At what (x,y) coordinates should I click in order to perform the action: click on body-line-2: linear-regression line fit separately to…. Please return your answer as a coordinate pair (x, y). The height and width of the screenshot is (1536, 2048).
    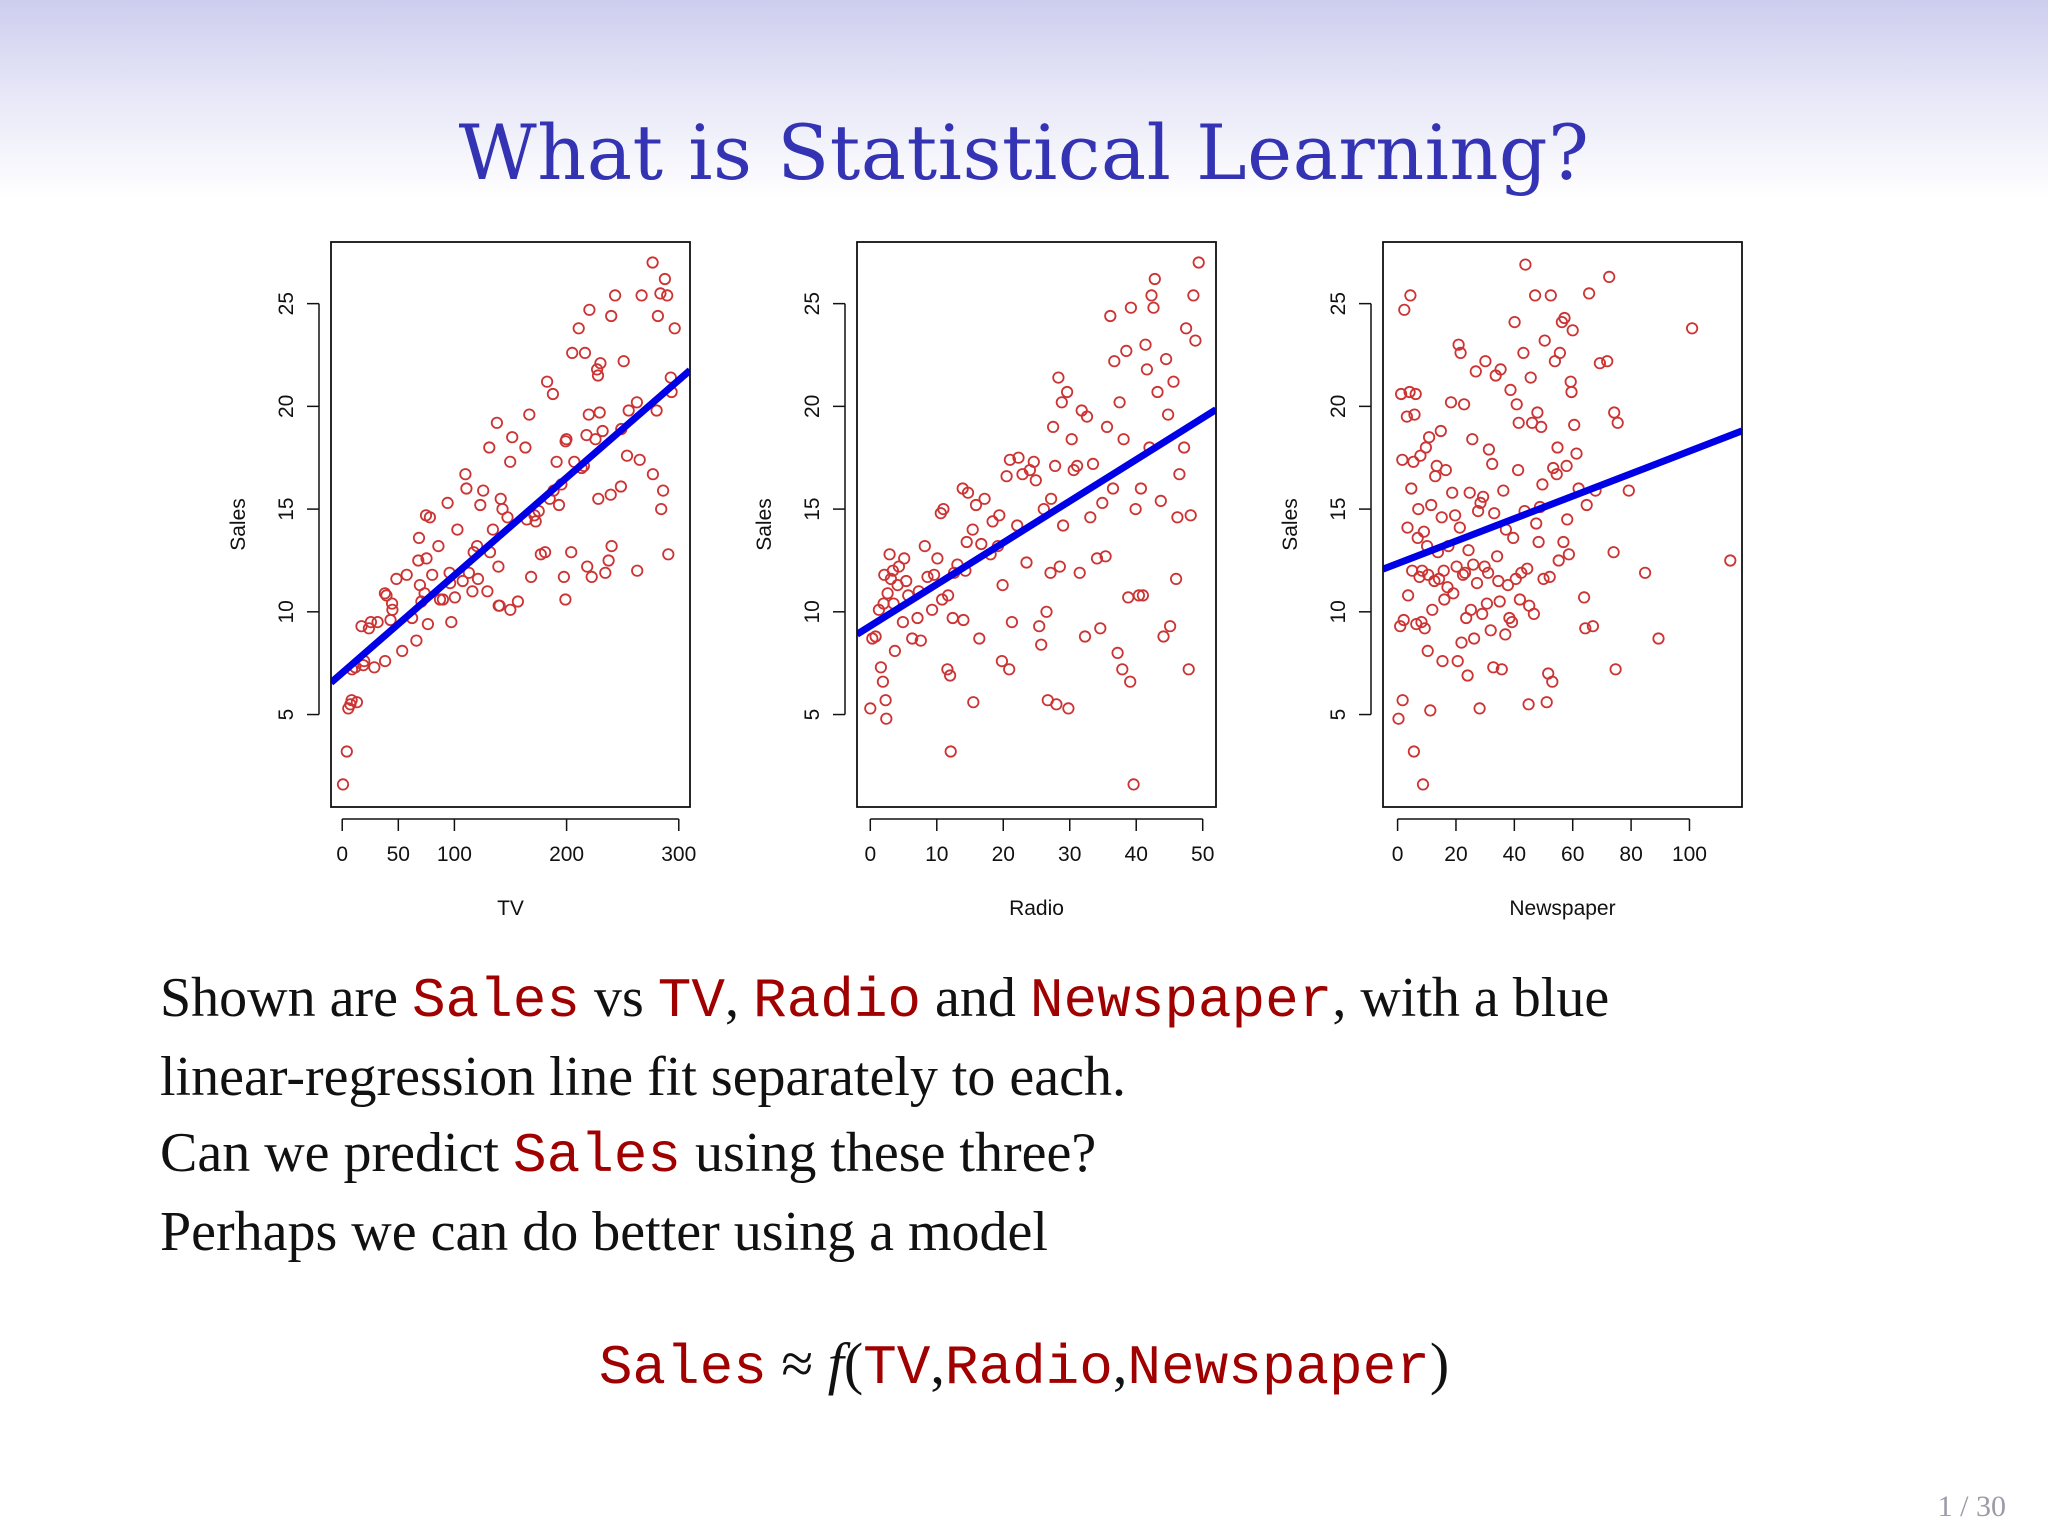
    Looking at the image, I should click on (643, 1077).